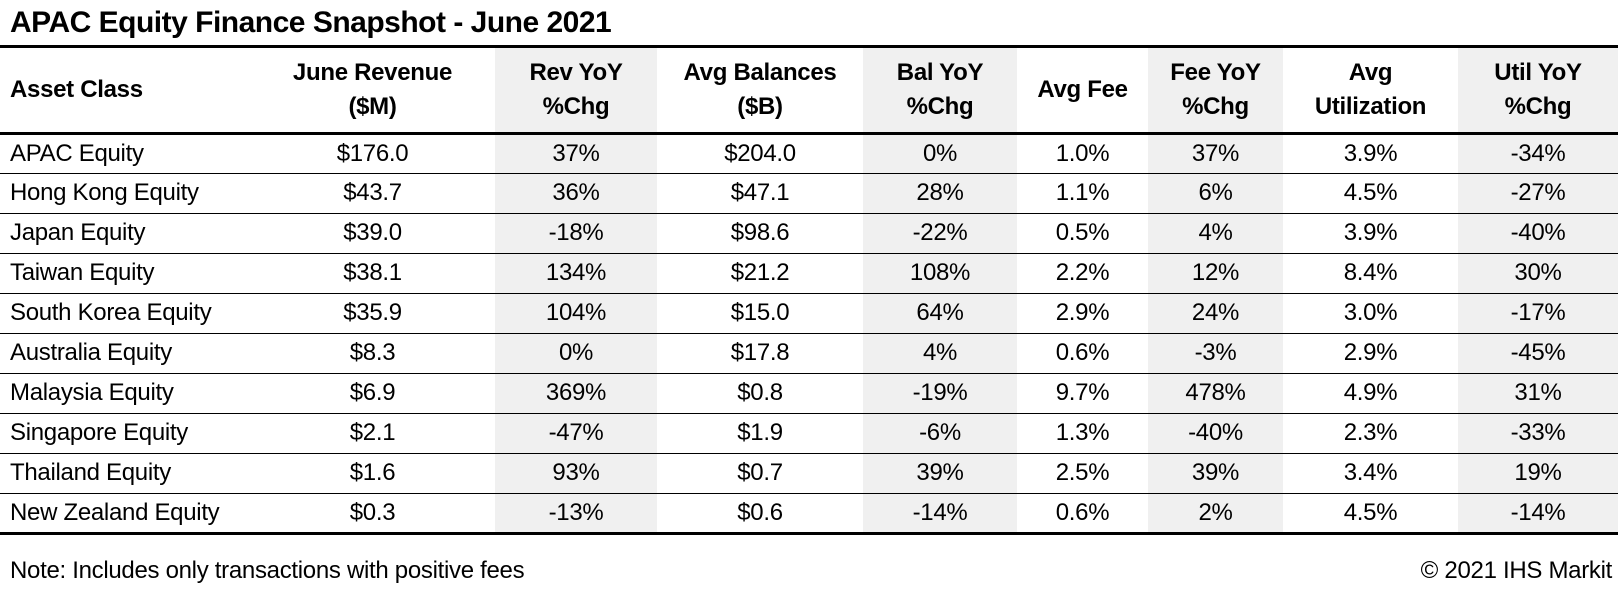 The width and height of the screenshot is (1618, 602). Describe the element at coordinates (940, 433) in the screenshot. I see `cell-bal-yoy: -6%` at that location.